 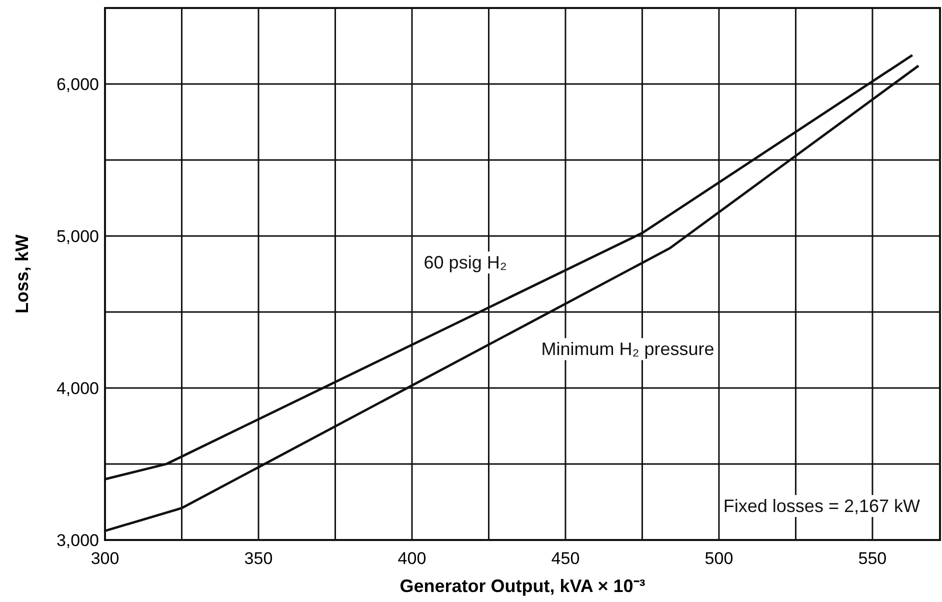 What do you see at coordinates (258, 558) in the screenshot?
I see `x-tick-label: 350` at bounding box center [258, 558].